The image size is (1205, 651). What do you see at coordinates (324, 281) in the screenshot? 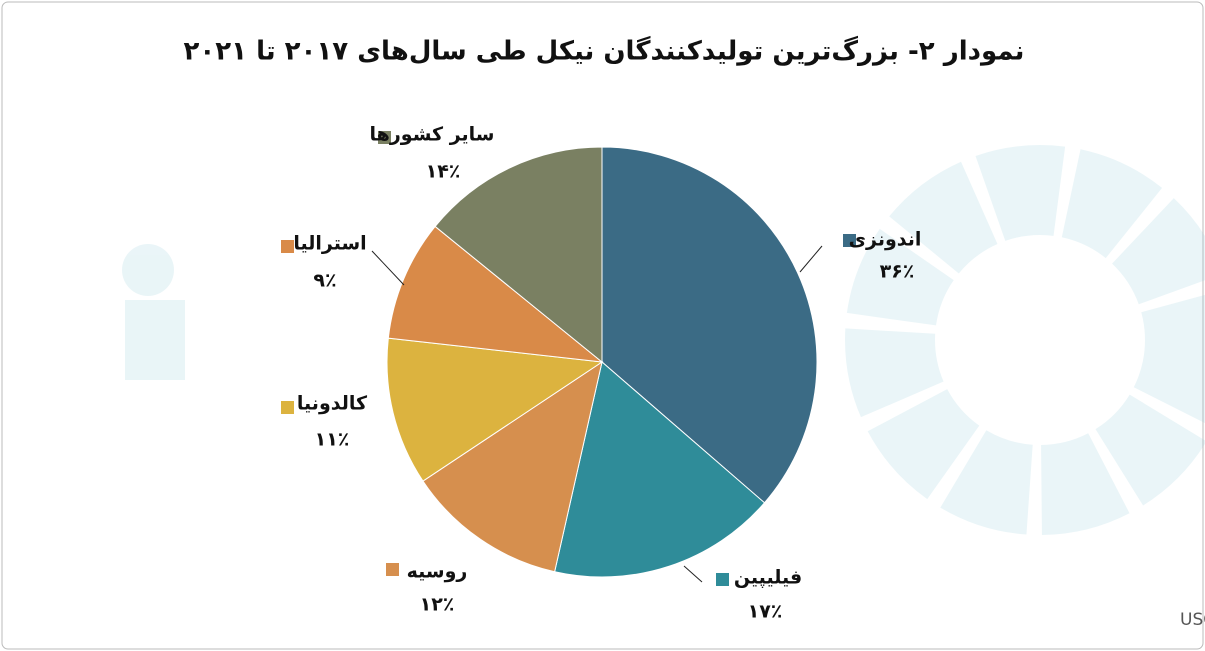
I see `slice-value: ۹٪` at bounding box center [324, 281].